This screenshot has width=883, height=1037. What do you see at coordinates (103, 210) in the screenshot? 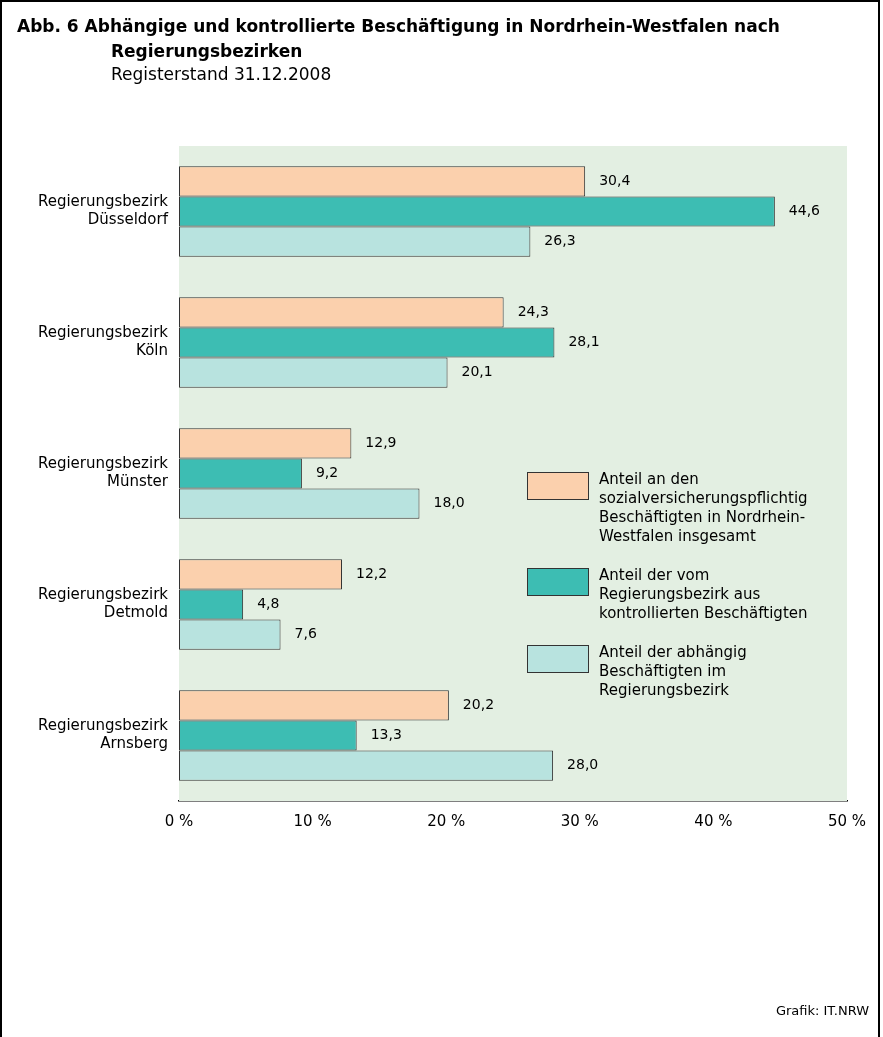
I see `y-tick-label: Regierungsbezirk Düsseldorf` at bounding box center [103, 210].